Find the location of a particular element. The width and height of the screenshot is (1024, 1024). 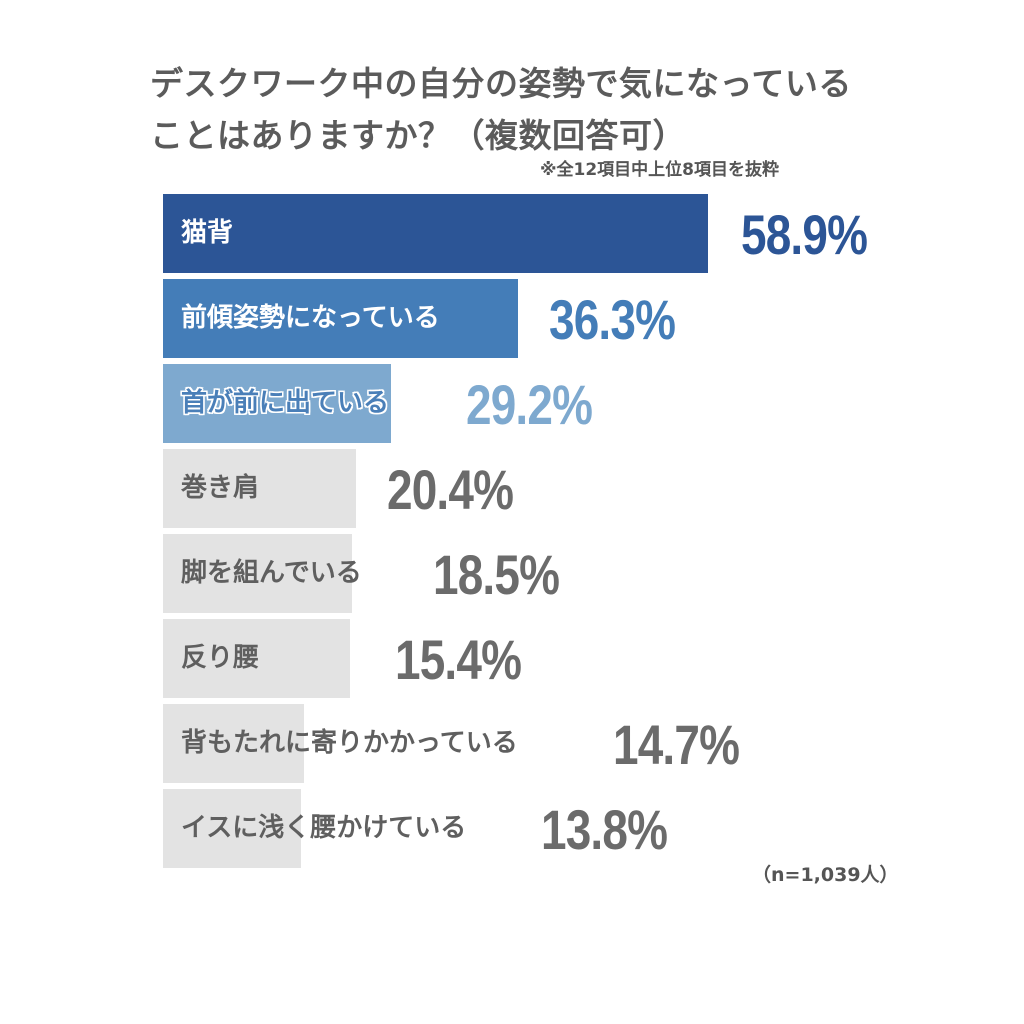

bar-value: 13.8% is located at coordinates (604, 829).